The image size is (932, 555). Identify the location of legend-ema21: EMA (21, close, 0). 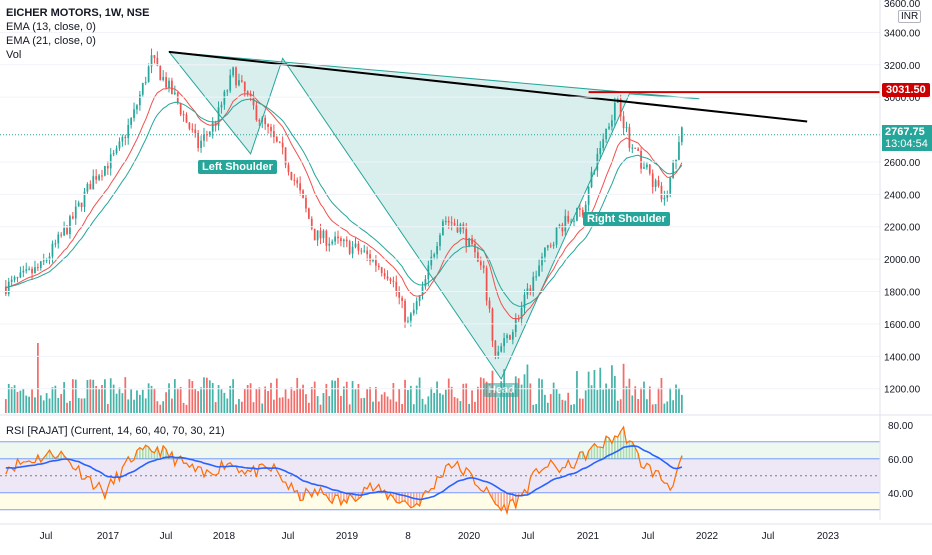
(51, 41).